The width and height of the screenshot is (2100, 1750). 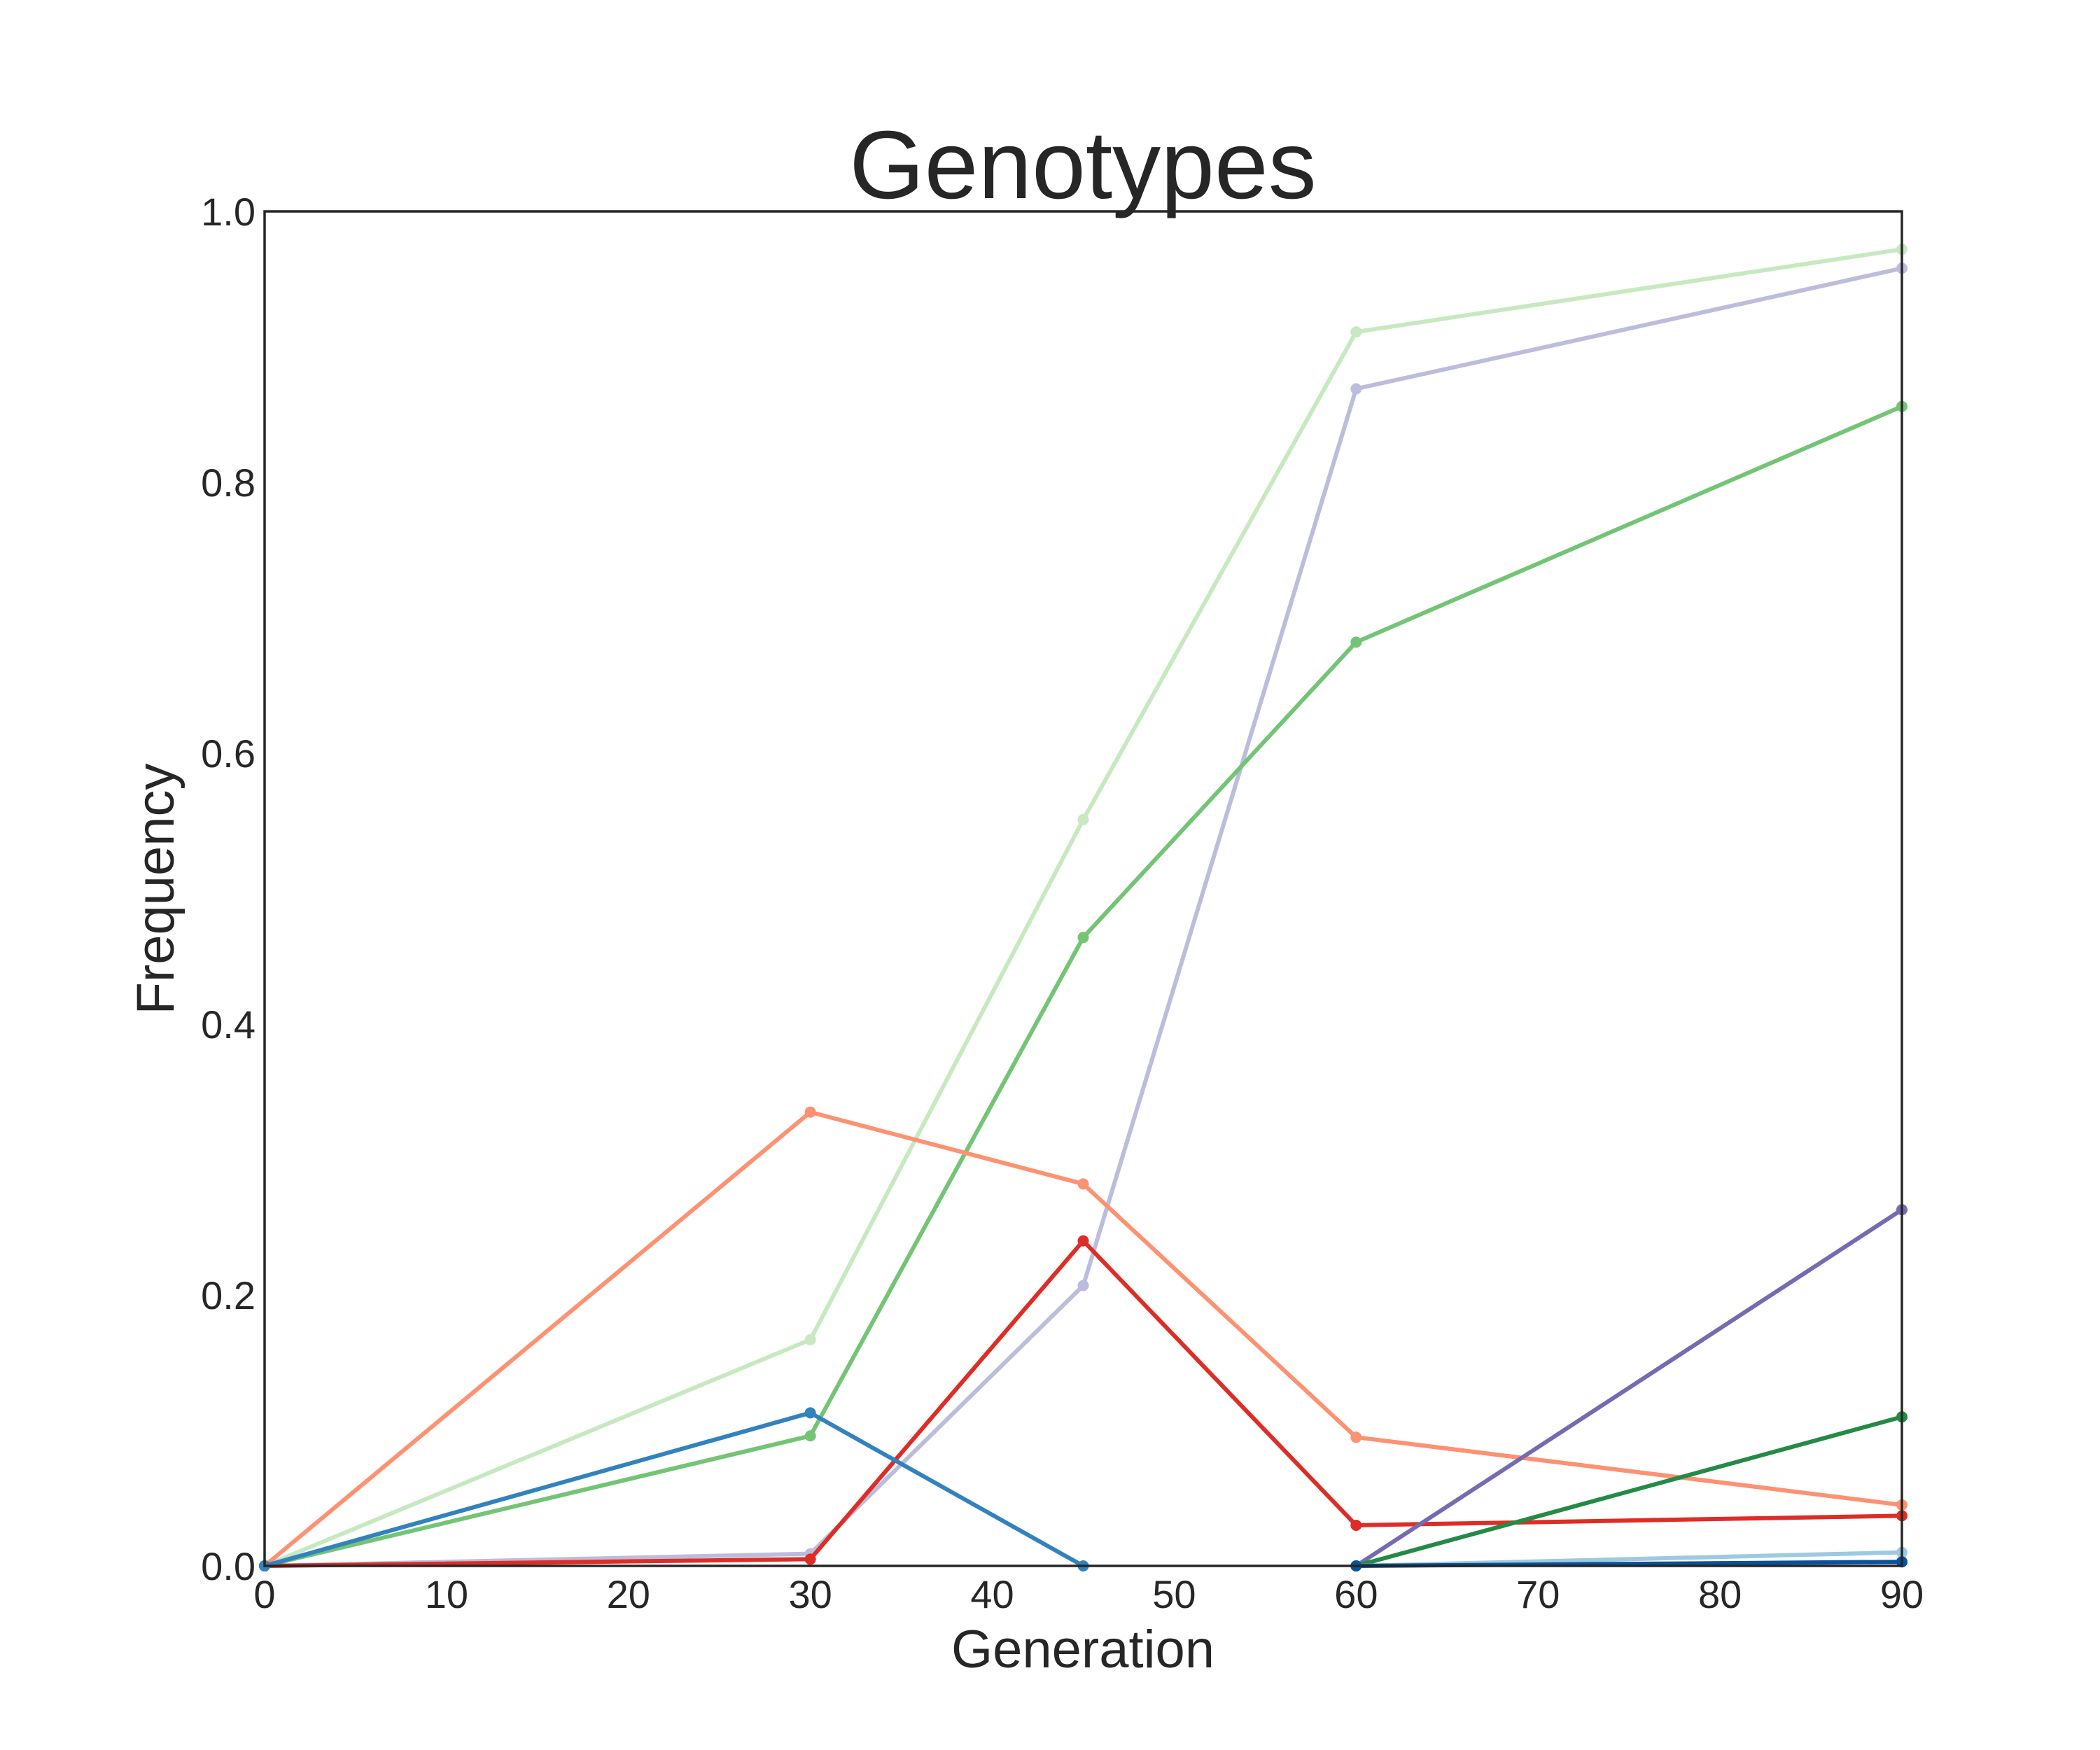 I want to click on y-tick-label: 0.2, so click(x=228, y=1295).